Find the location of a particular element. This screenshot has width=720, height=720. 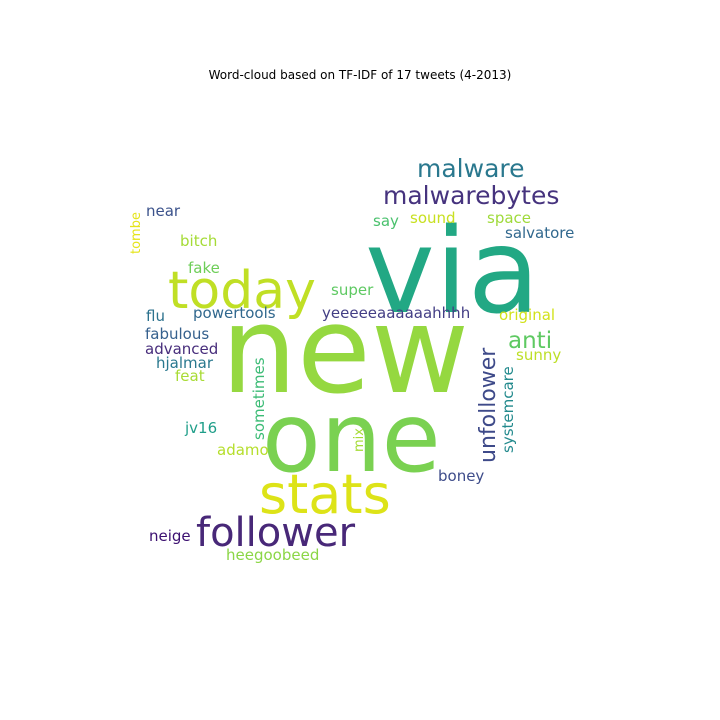

word-boney: boney is located at coordinates (461, 476).